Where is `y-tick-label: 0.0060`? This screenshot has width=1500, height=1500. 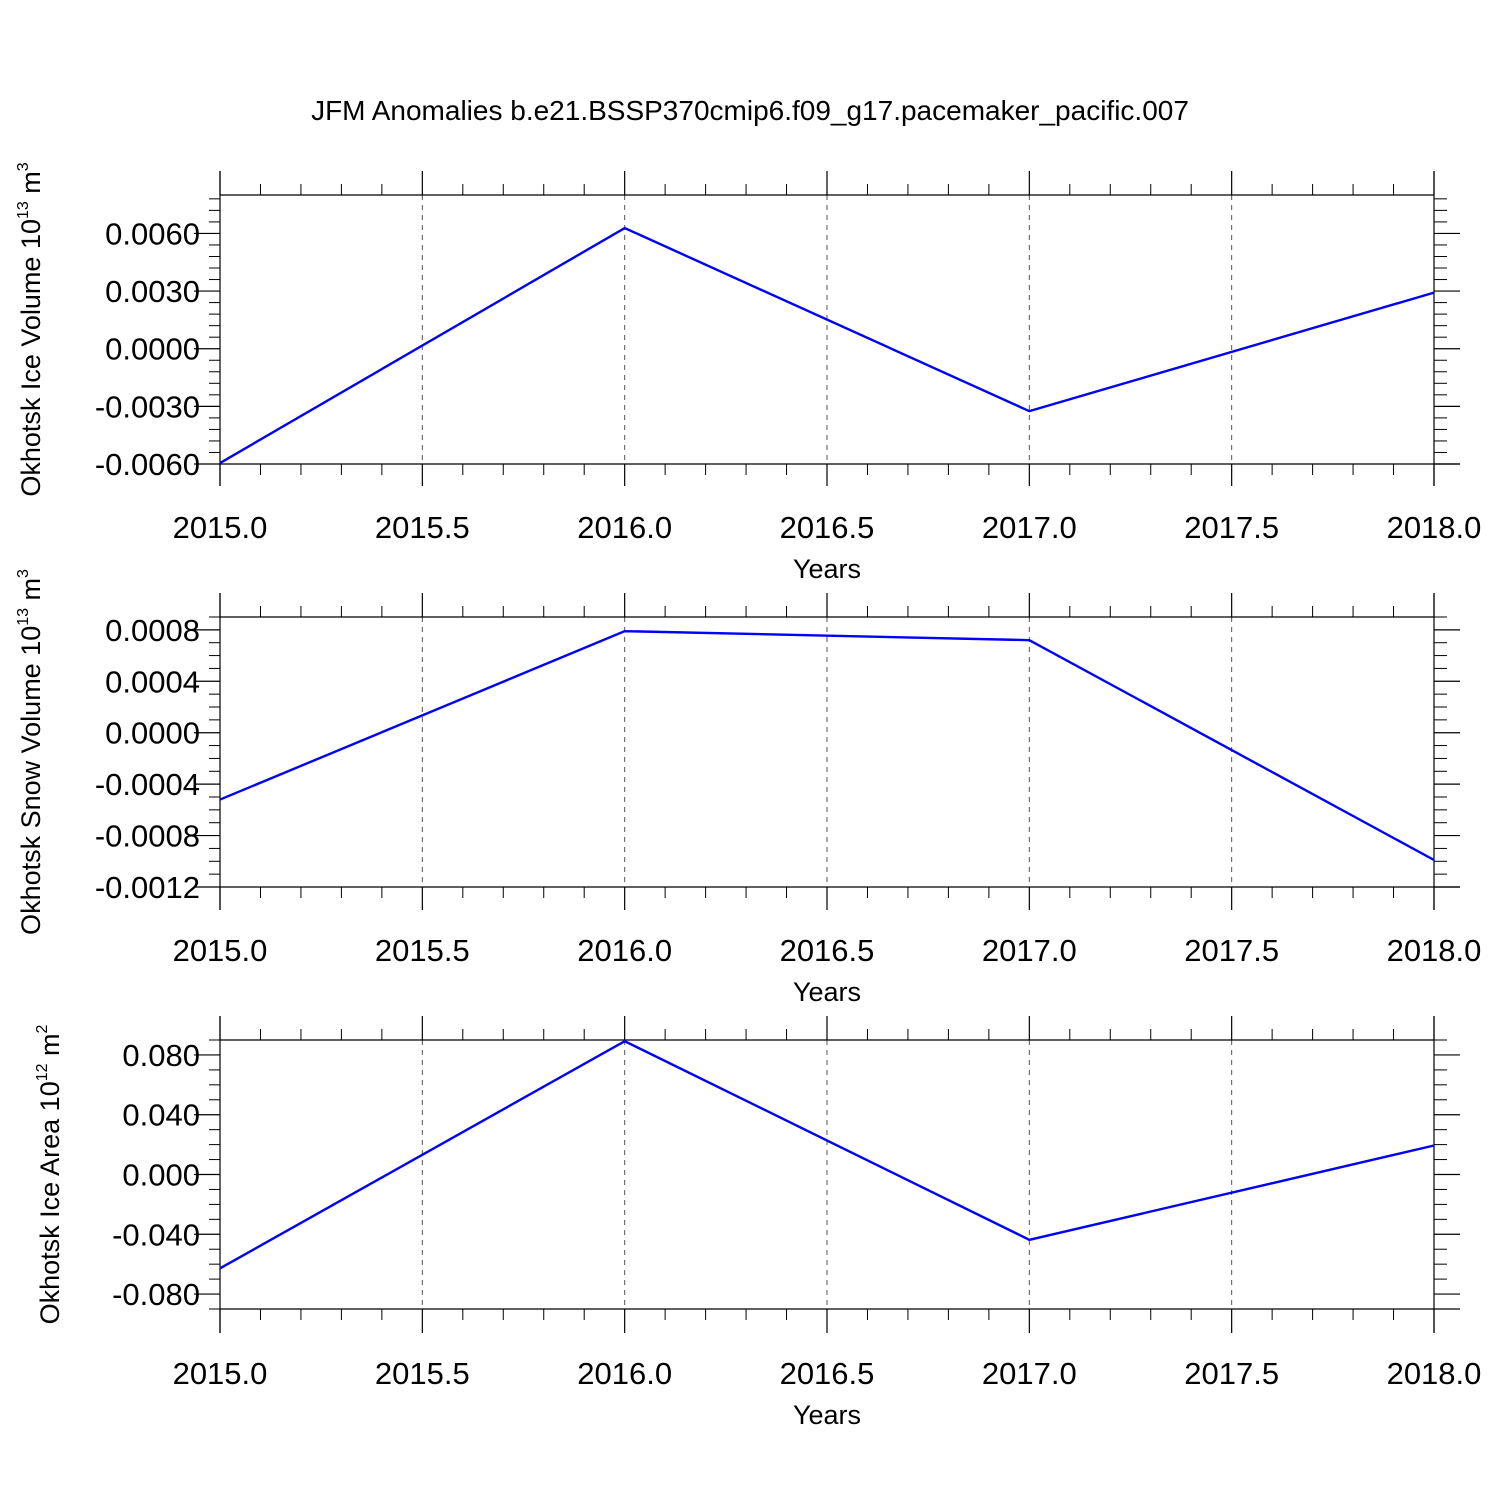
y-tick-label: 0.0060 is located at coordinates (152, 233).